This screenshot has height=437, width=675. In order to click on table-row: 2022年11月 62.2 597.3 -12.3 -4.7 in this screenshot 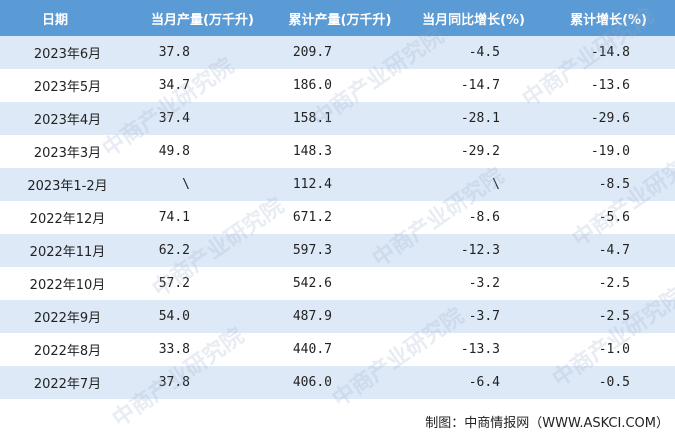, I will do `click(337, 250)`.